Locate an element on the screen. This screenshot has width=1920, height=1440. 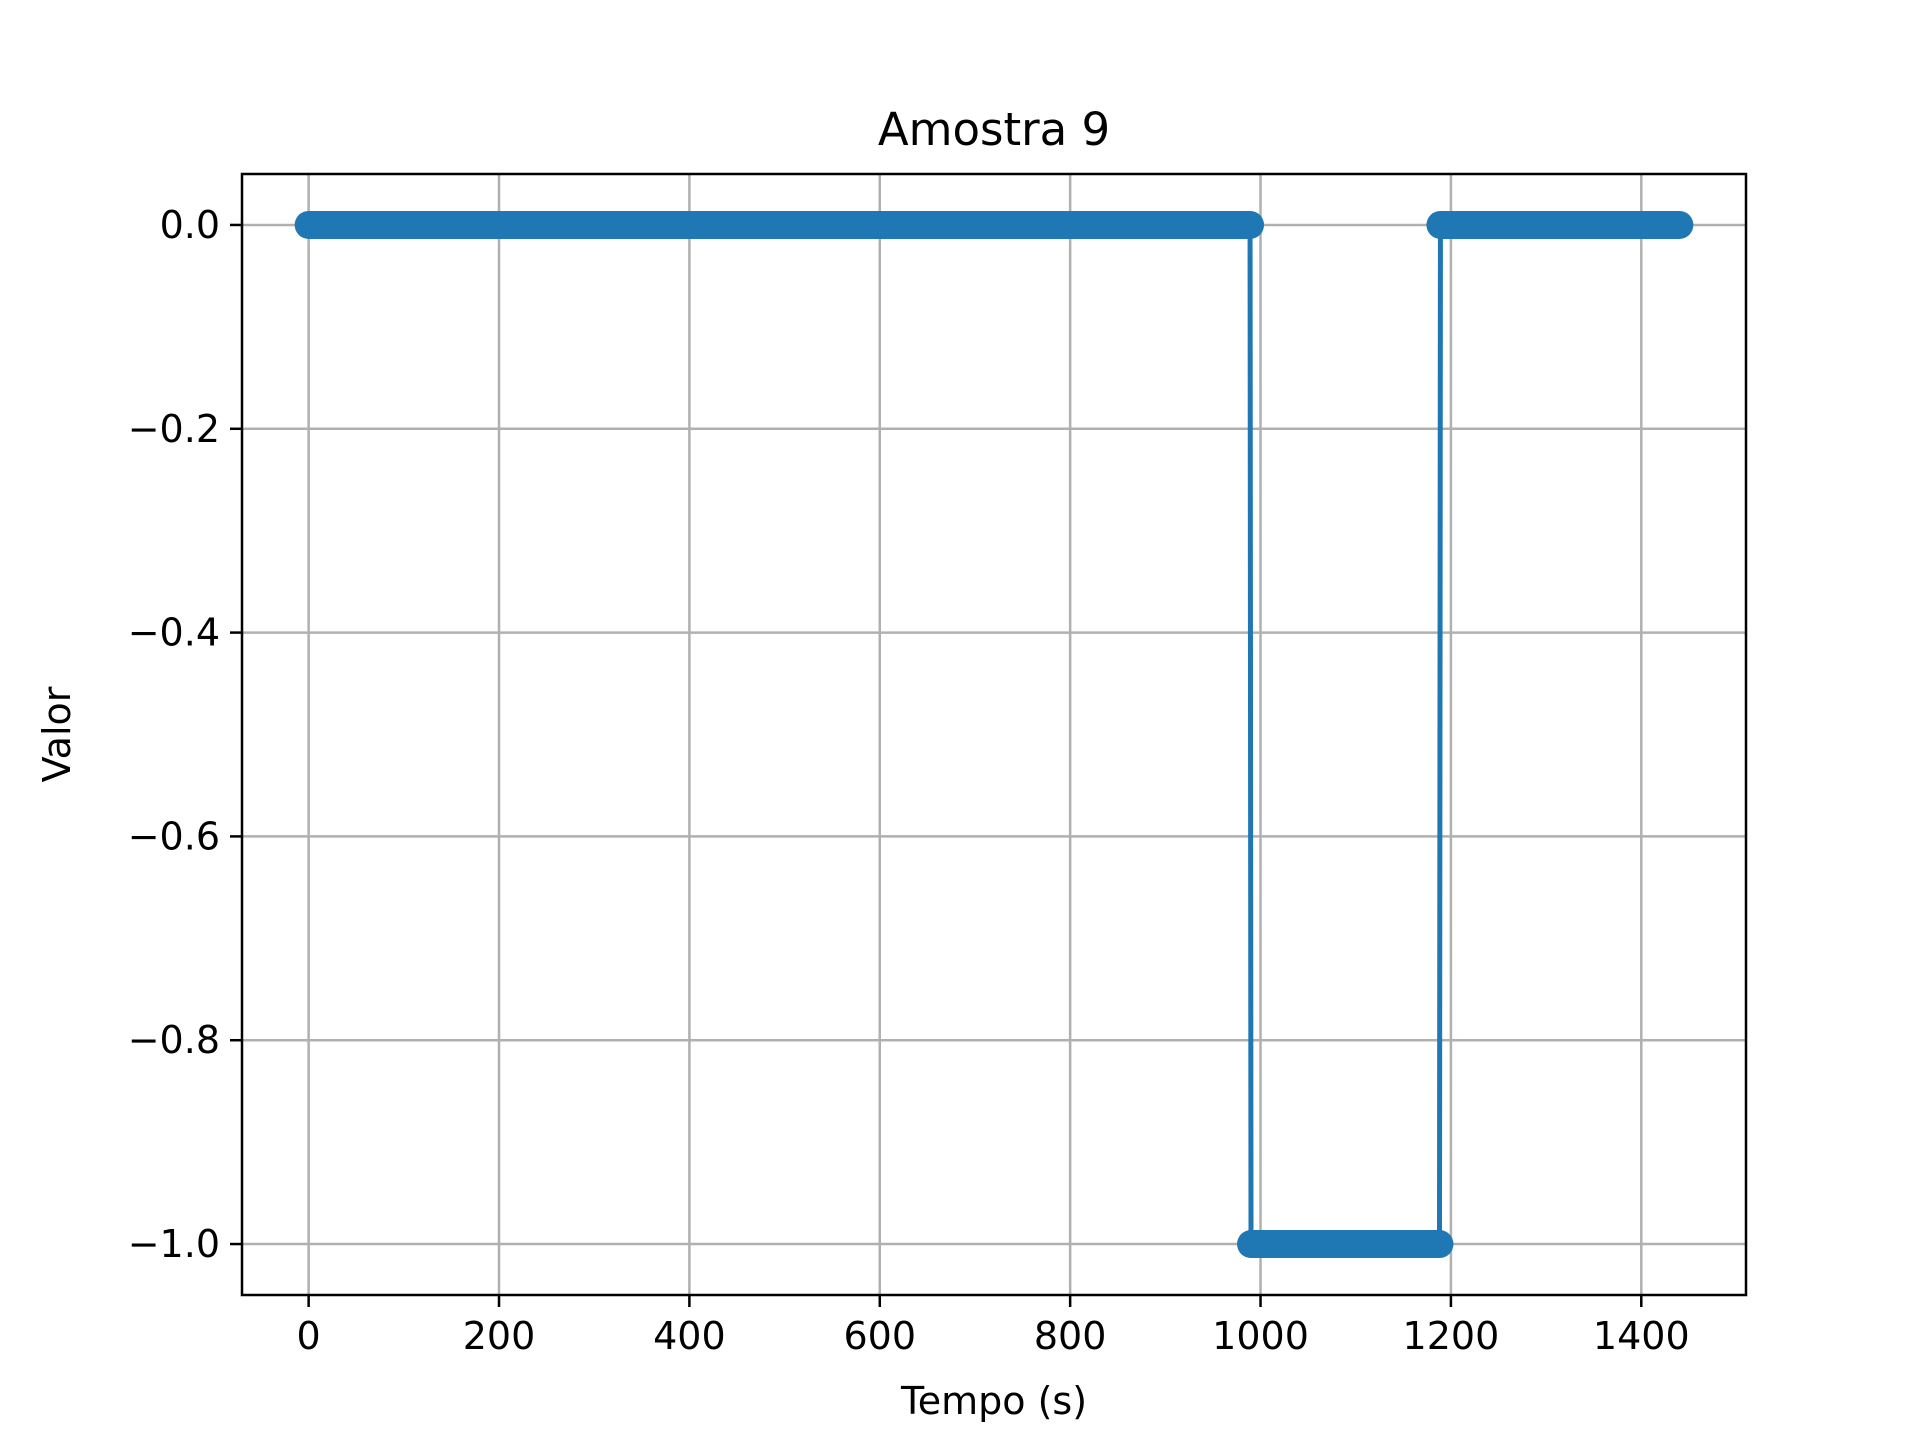
x-tick-label: 1200 is located at coordinates (1451, 1336).